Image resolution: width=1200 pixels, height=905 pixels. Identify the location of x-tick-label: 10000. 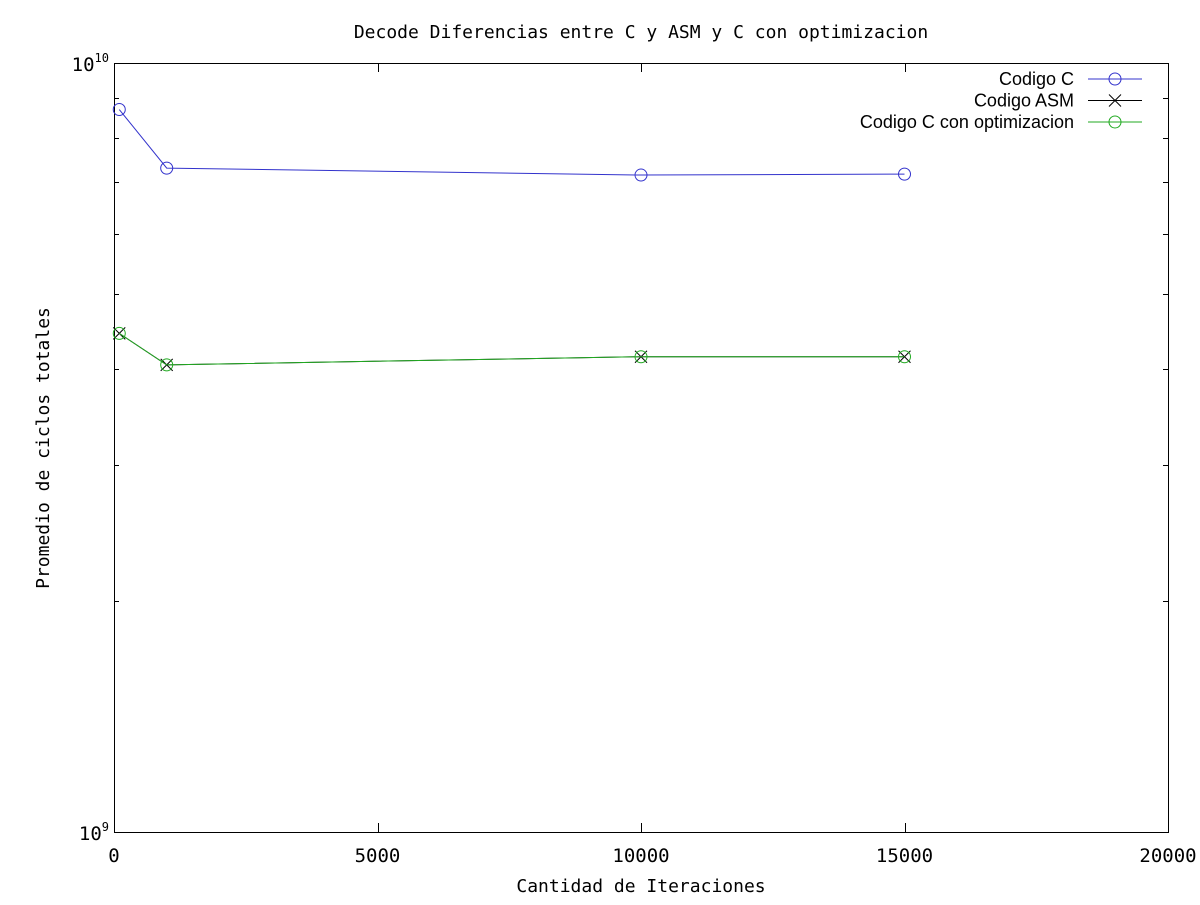
(640, 856).